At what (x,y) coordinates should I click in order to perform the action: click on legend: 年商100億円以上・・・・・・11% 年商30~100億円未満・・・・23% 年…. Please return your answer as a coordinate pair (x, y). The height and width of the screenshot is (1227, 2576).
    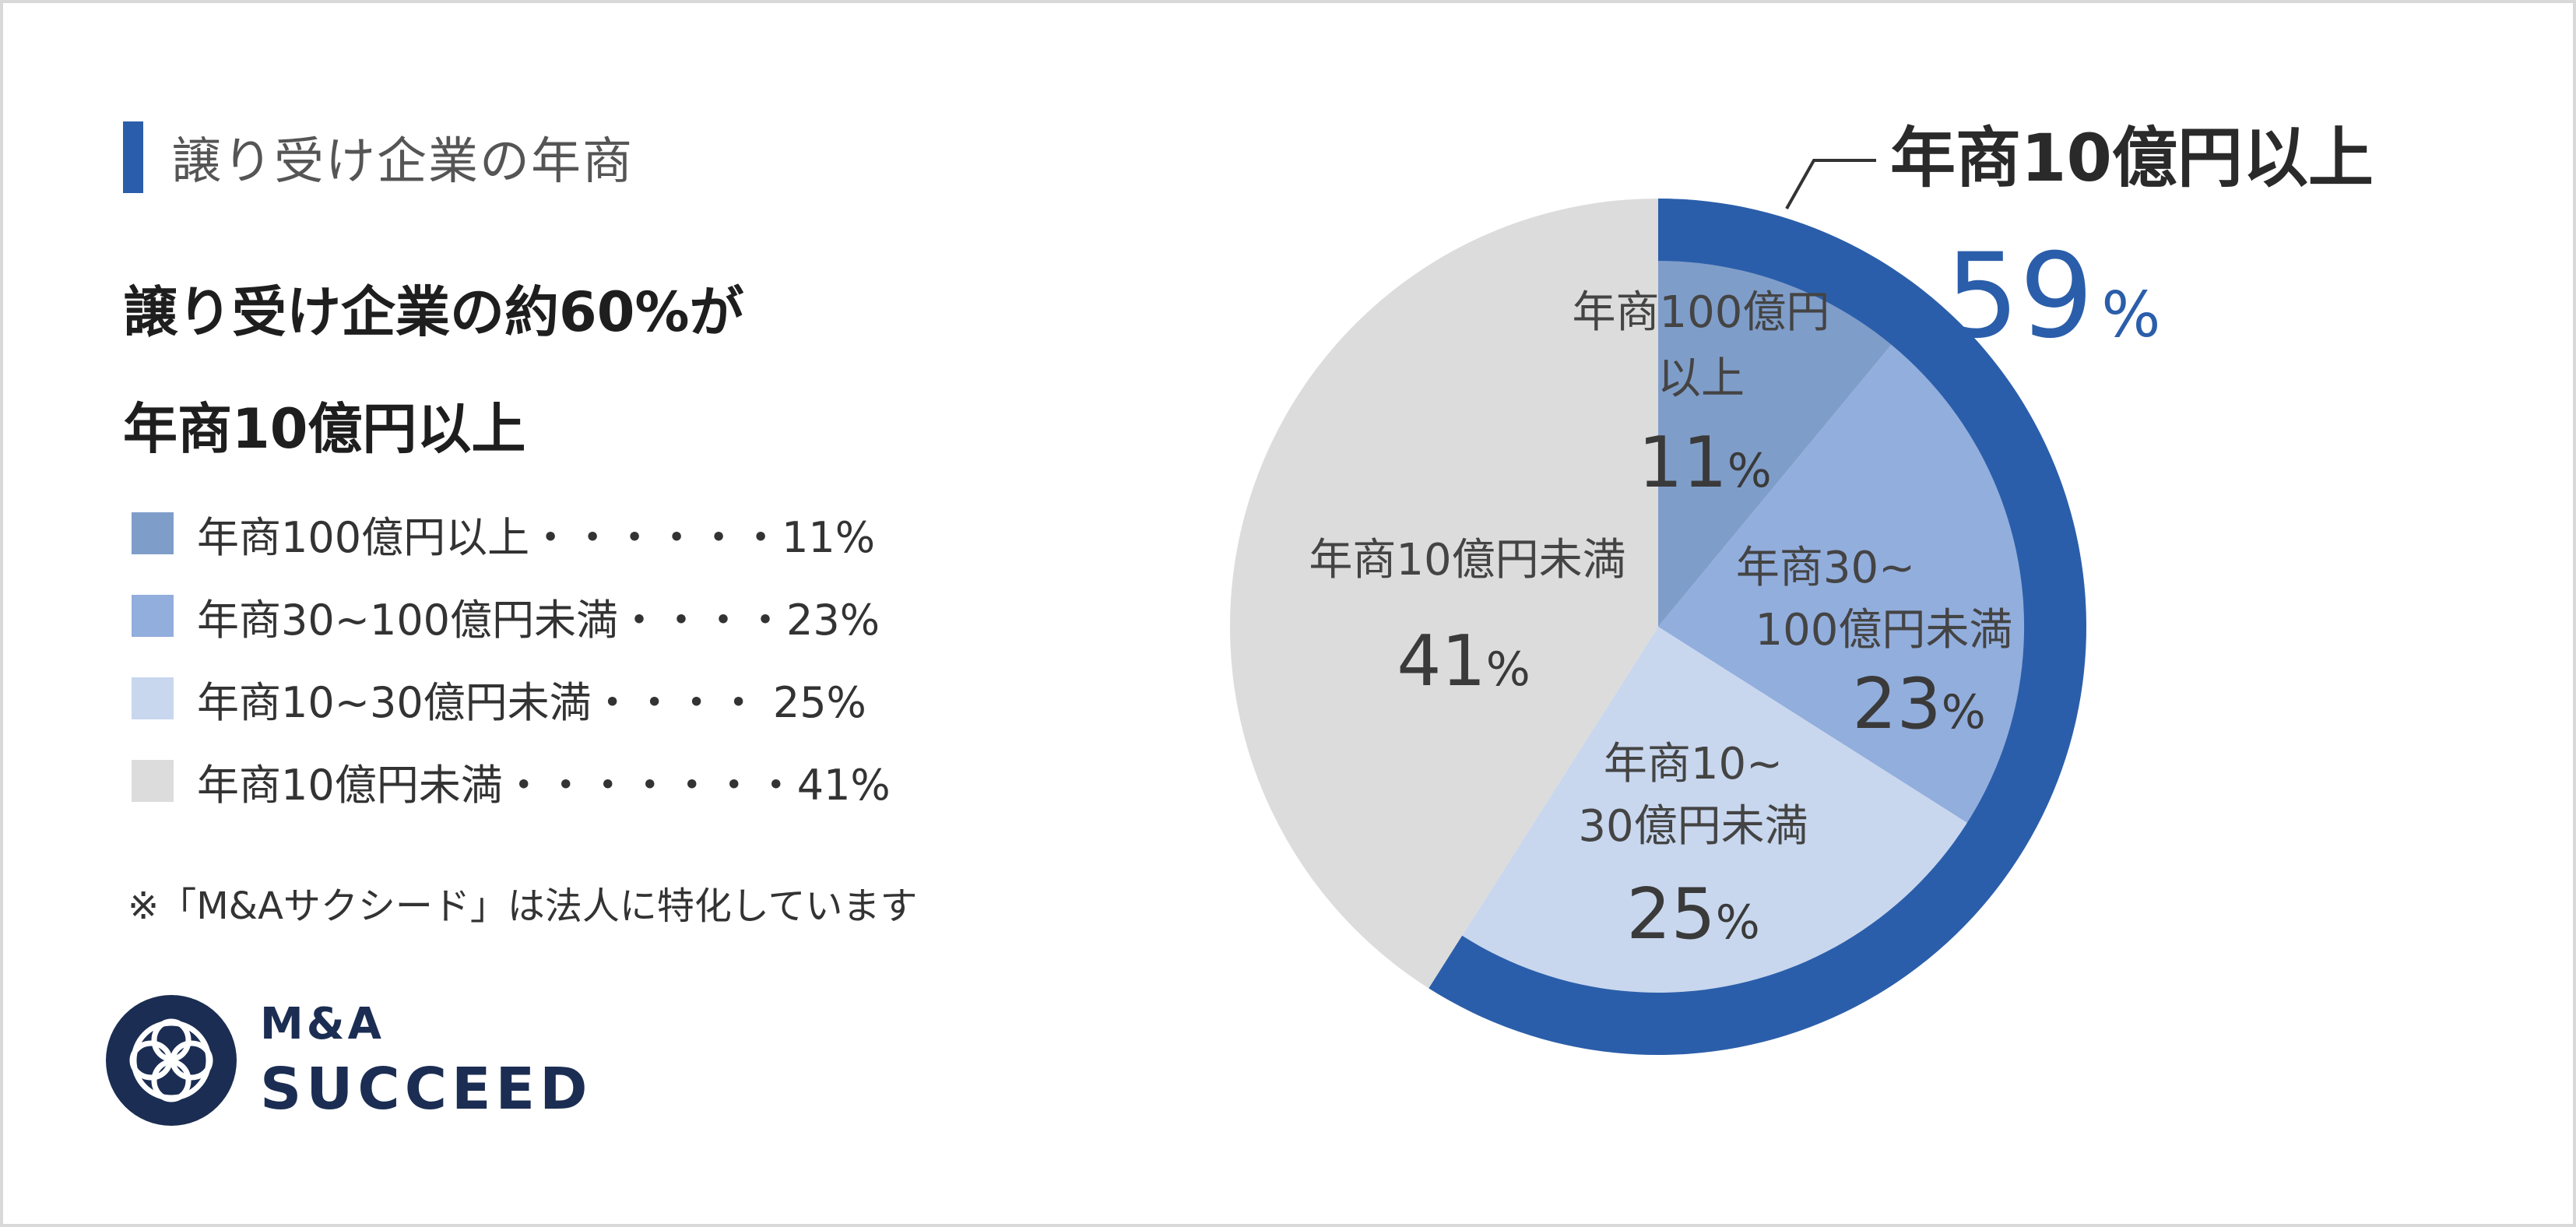
    Looking at the image, I should click on (511, 657).